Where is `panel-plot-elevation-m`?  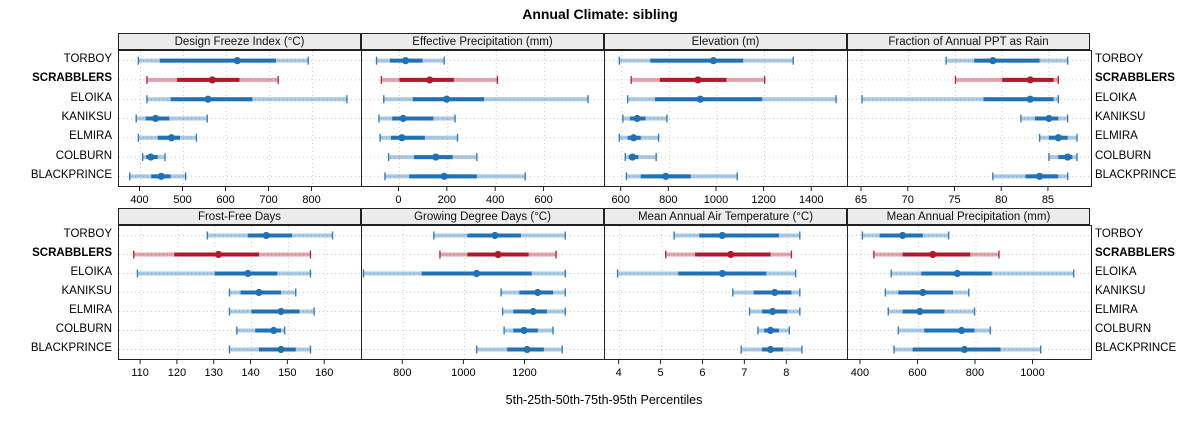
panel-plot-elevation-m is located at coordinates (726, 118).